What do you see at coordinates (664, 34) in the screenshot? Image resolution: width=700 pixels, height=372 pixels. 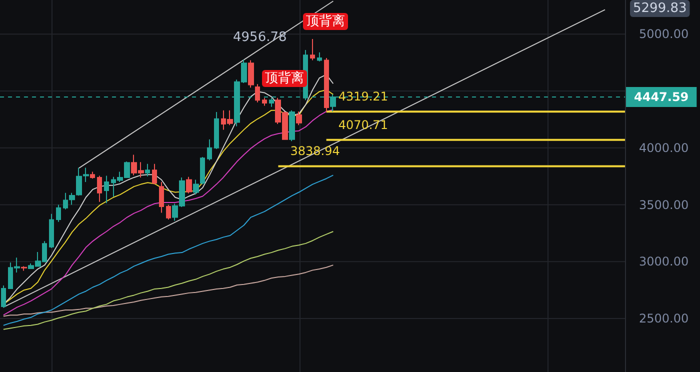 I see `y-tick-label: 5000.00` at bounding box center [664, 34].